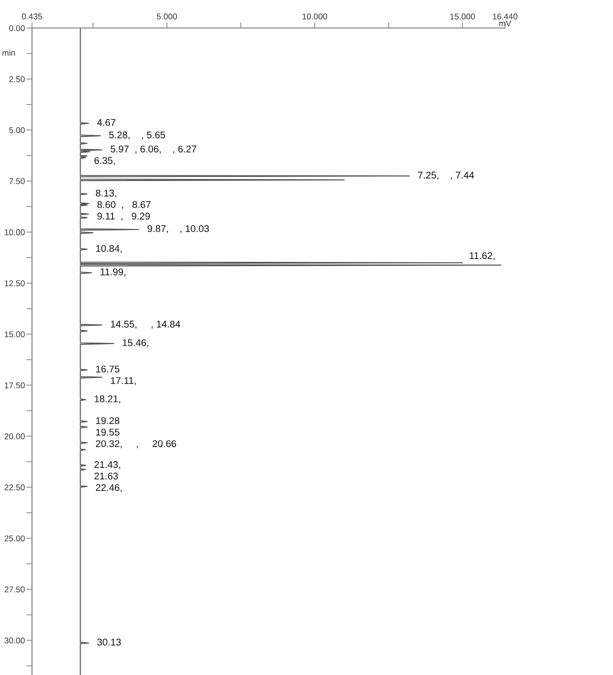 Image resolution: width=613 pixels, height=675 pixels. What do you see at coordinates (17, 79) in the screenshot?
I see `y-tick-label: 2.50` at bounding box center [17, 79].